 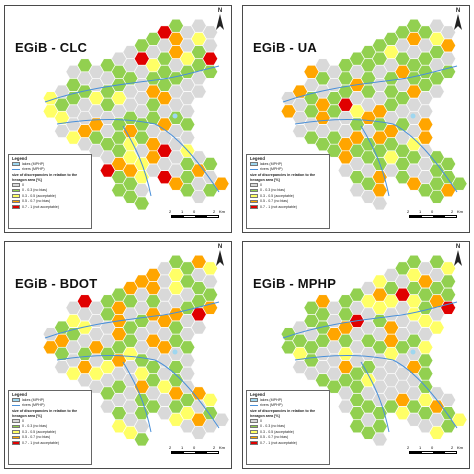 I want to click on scale-tick: 1, so click(x=420, y=447).